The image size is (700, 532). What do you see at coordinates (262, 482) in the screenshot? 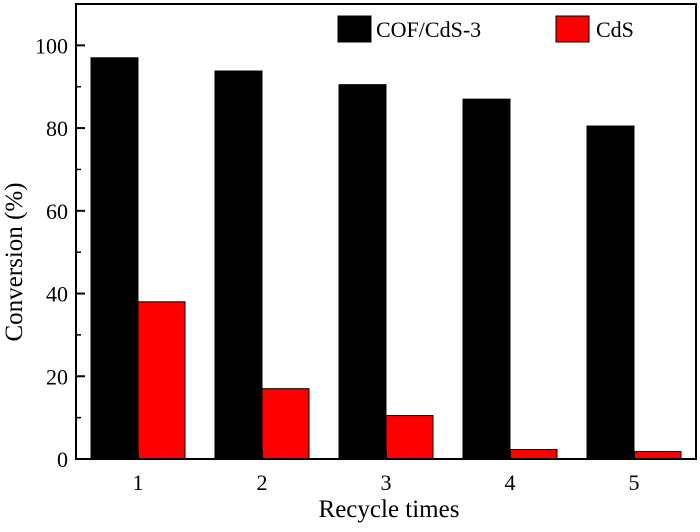
I see `x-tick-label: 2` at bounding box center [262, 482].